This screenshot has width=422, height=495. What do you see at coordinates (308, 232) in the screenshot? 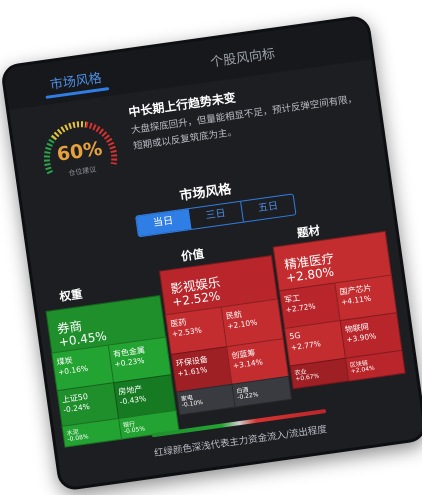
I see `column-theme: 题材` at bounding box center [308, 232].